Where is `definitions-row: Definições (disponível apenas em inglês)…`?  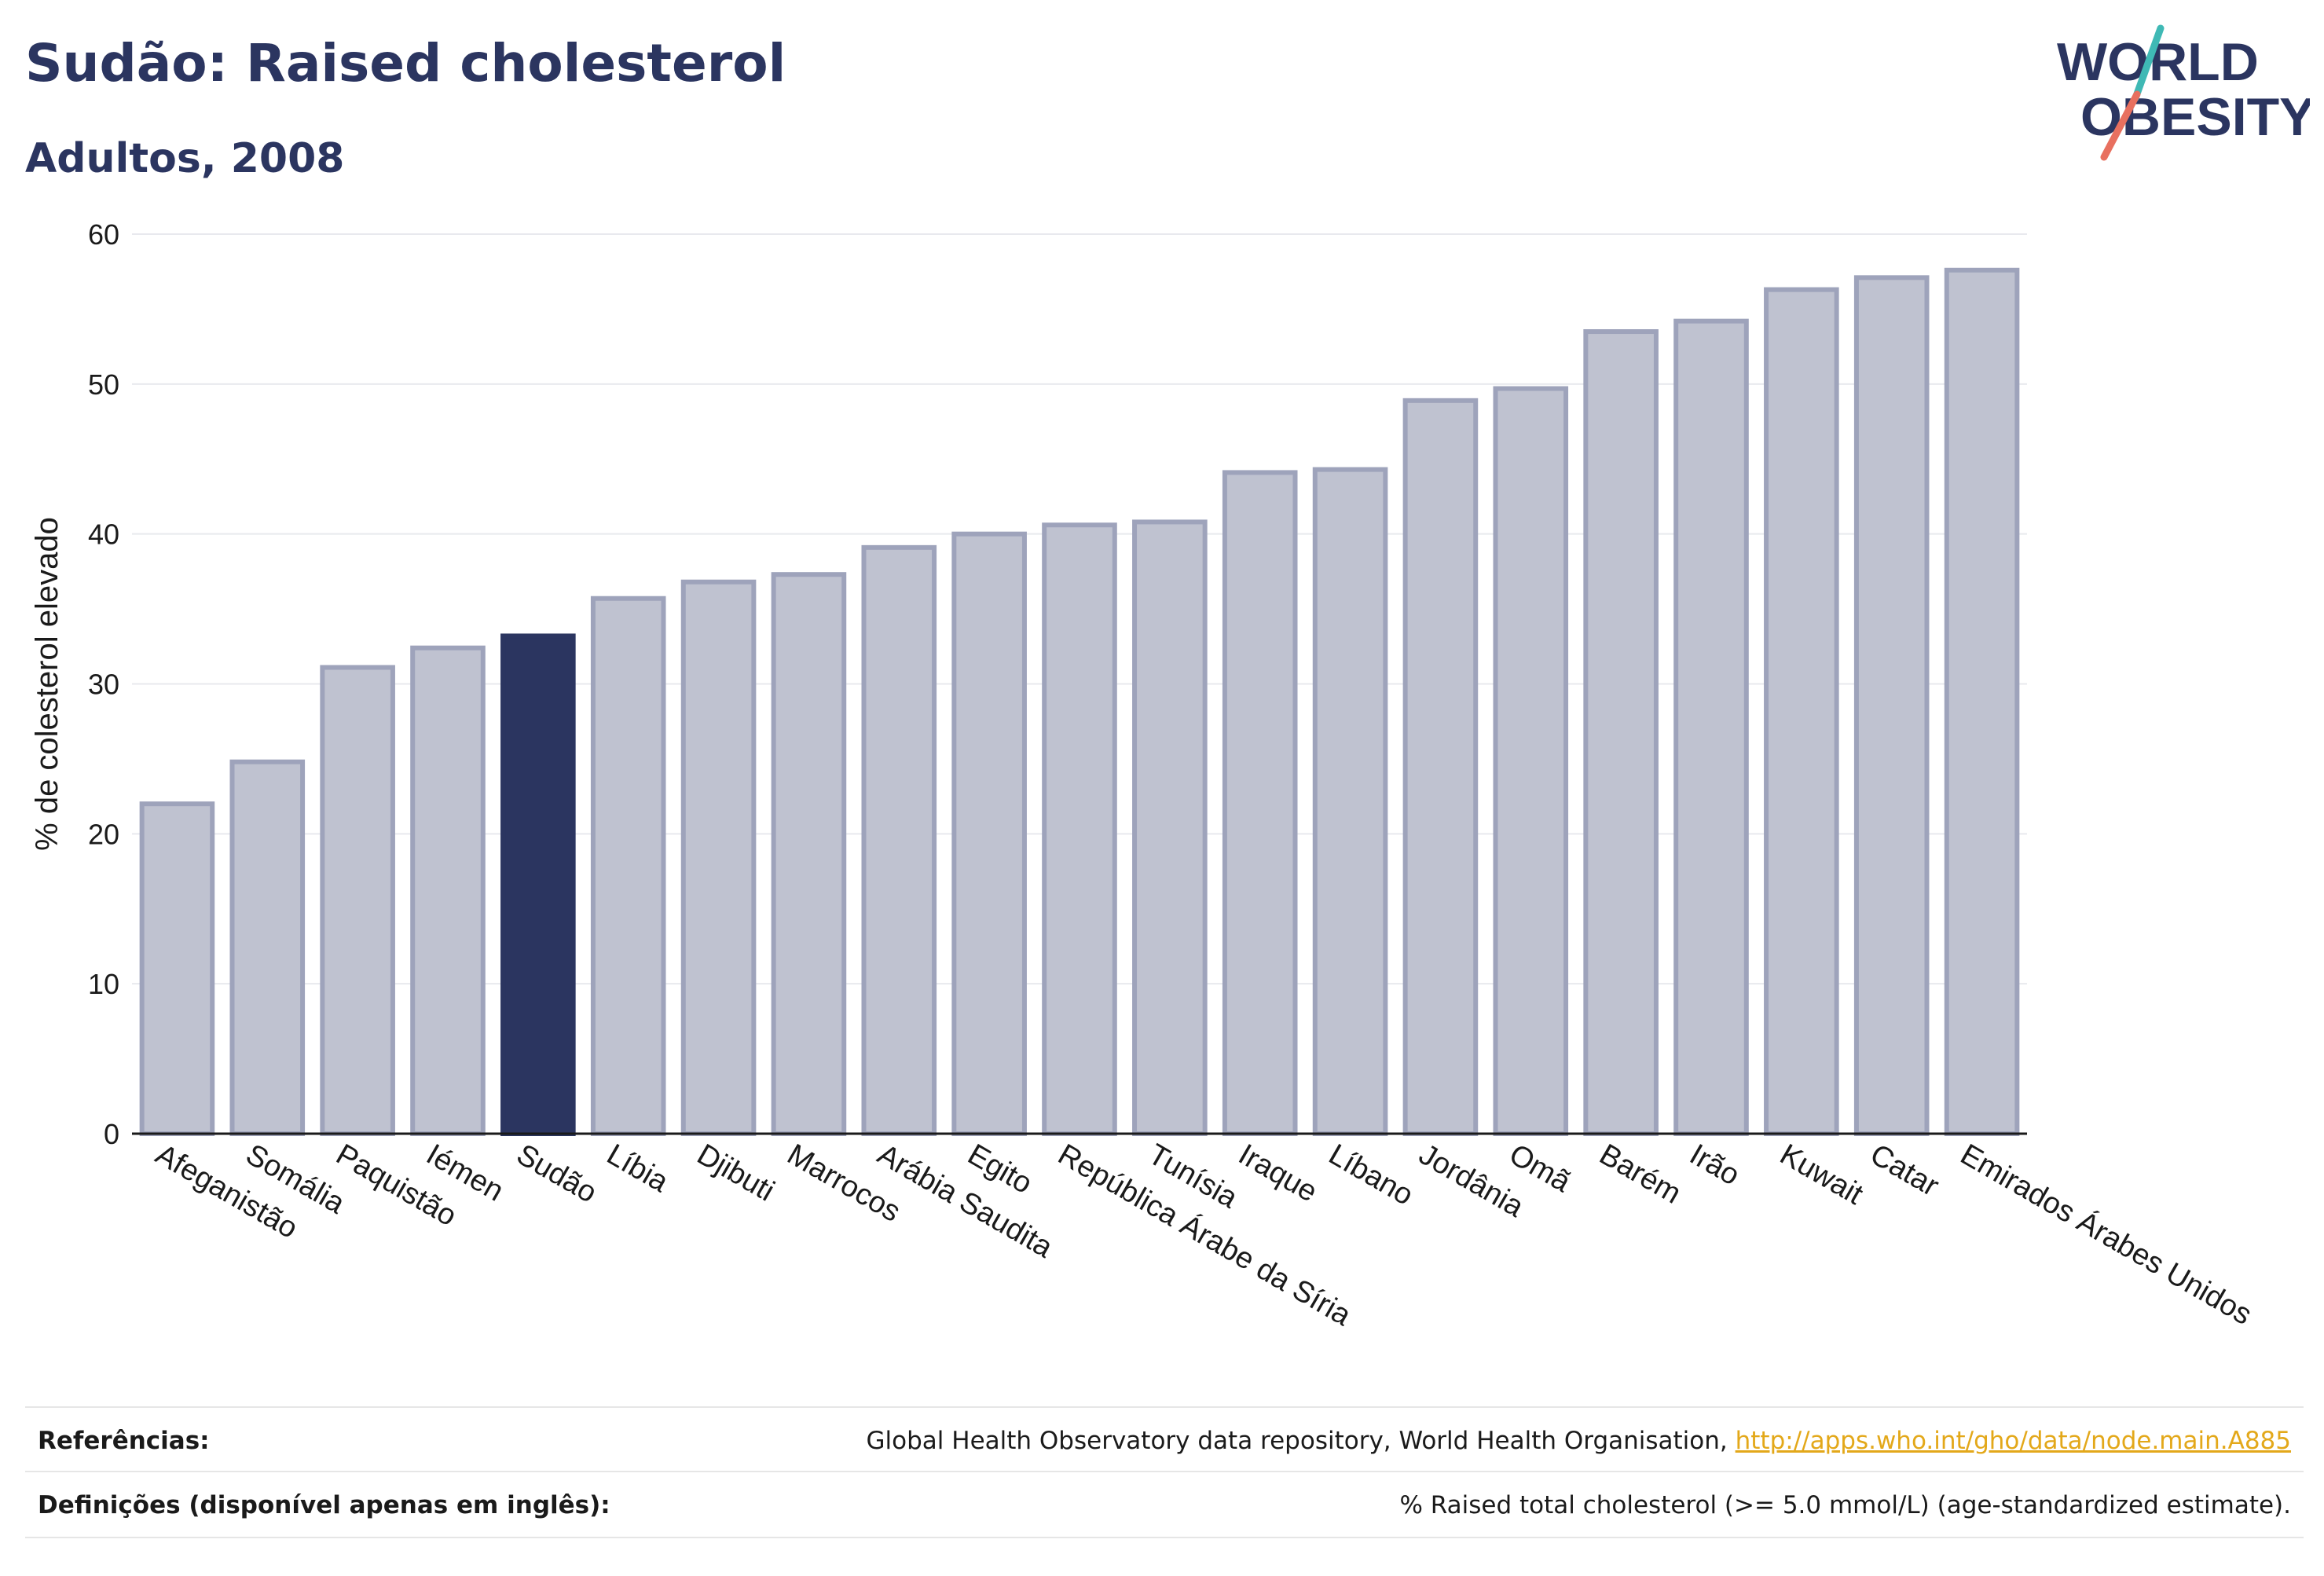 definitions-row: Definições (disponível apenas em inglês)… is located at coordinates (1164, 1504).